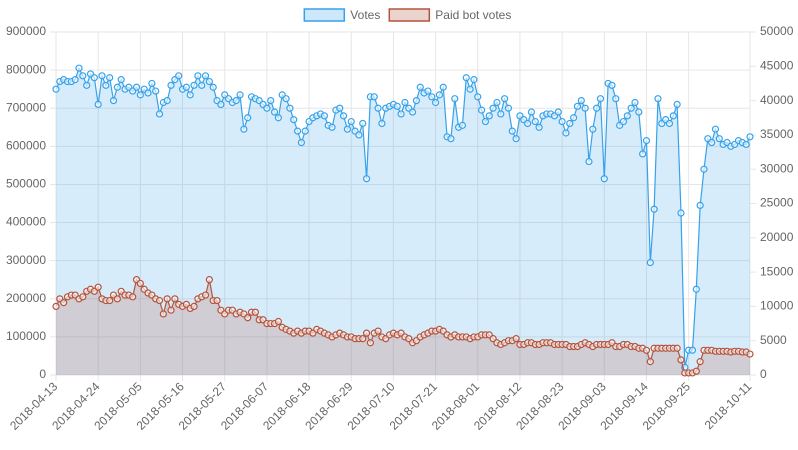 The image size is (798, 450). I want to click on y-tick-label: 500000, so click(26, 184).